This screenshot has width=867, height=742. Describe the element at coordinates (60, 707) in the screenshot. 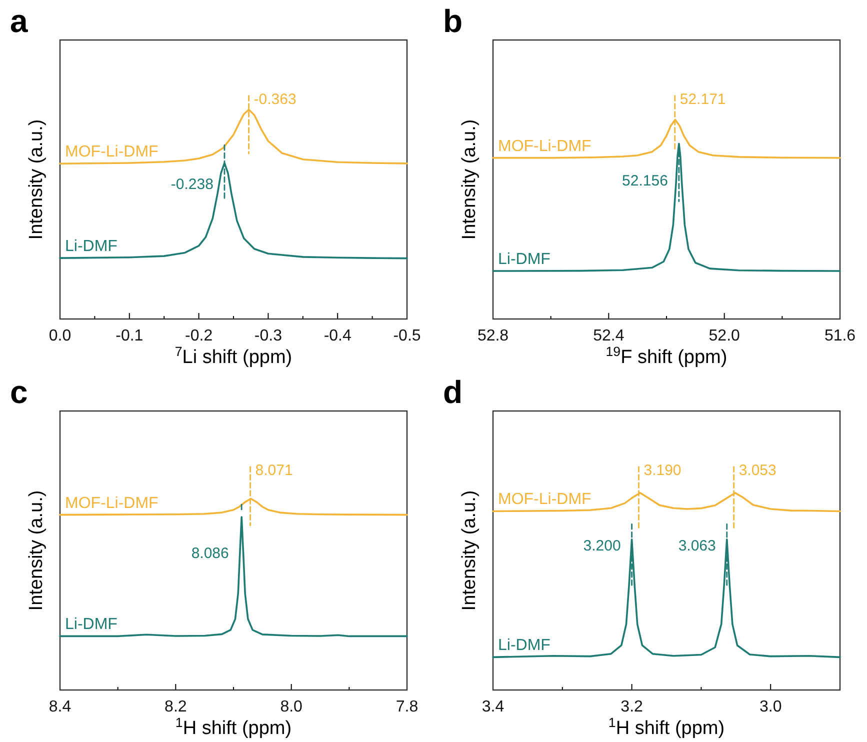

I see `x-tick-label: 8.4` at that location.